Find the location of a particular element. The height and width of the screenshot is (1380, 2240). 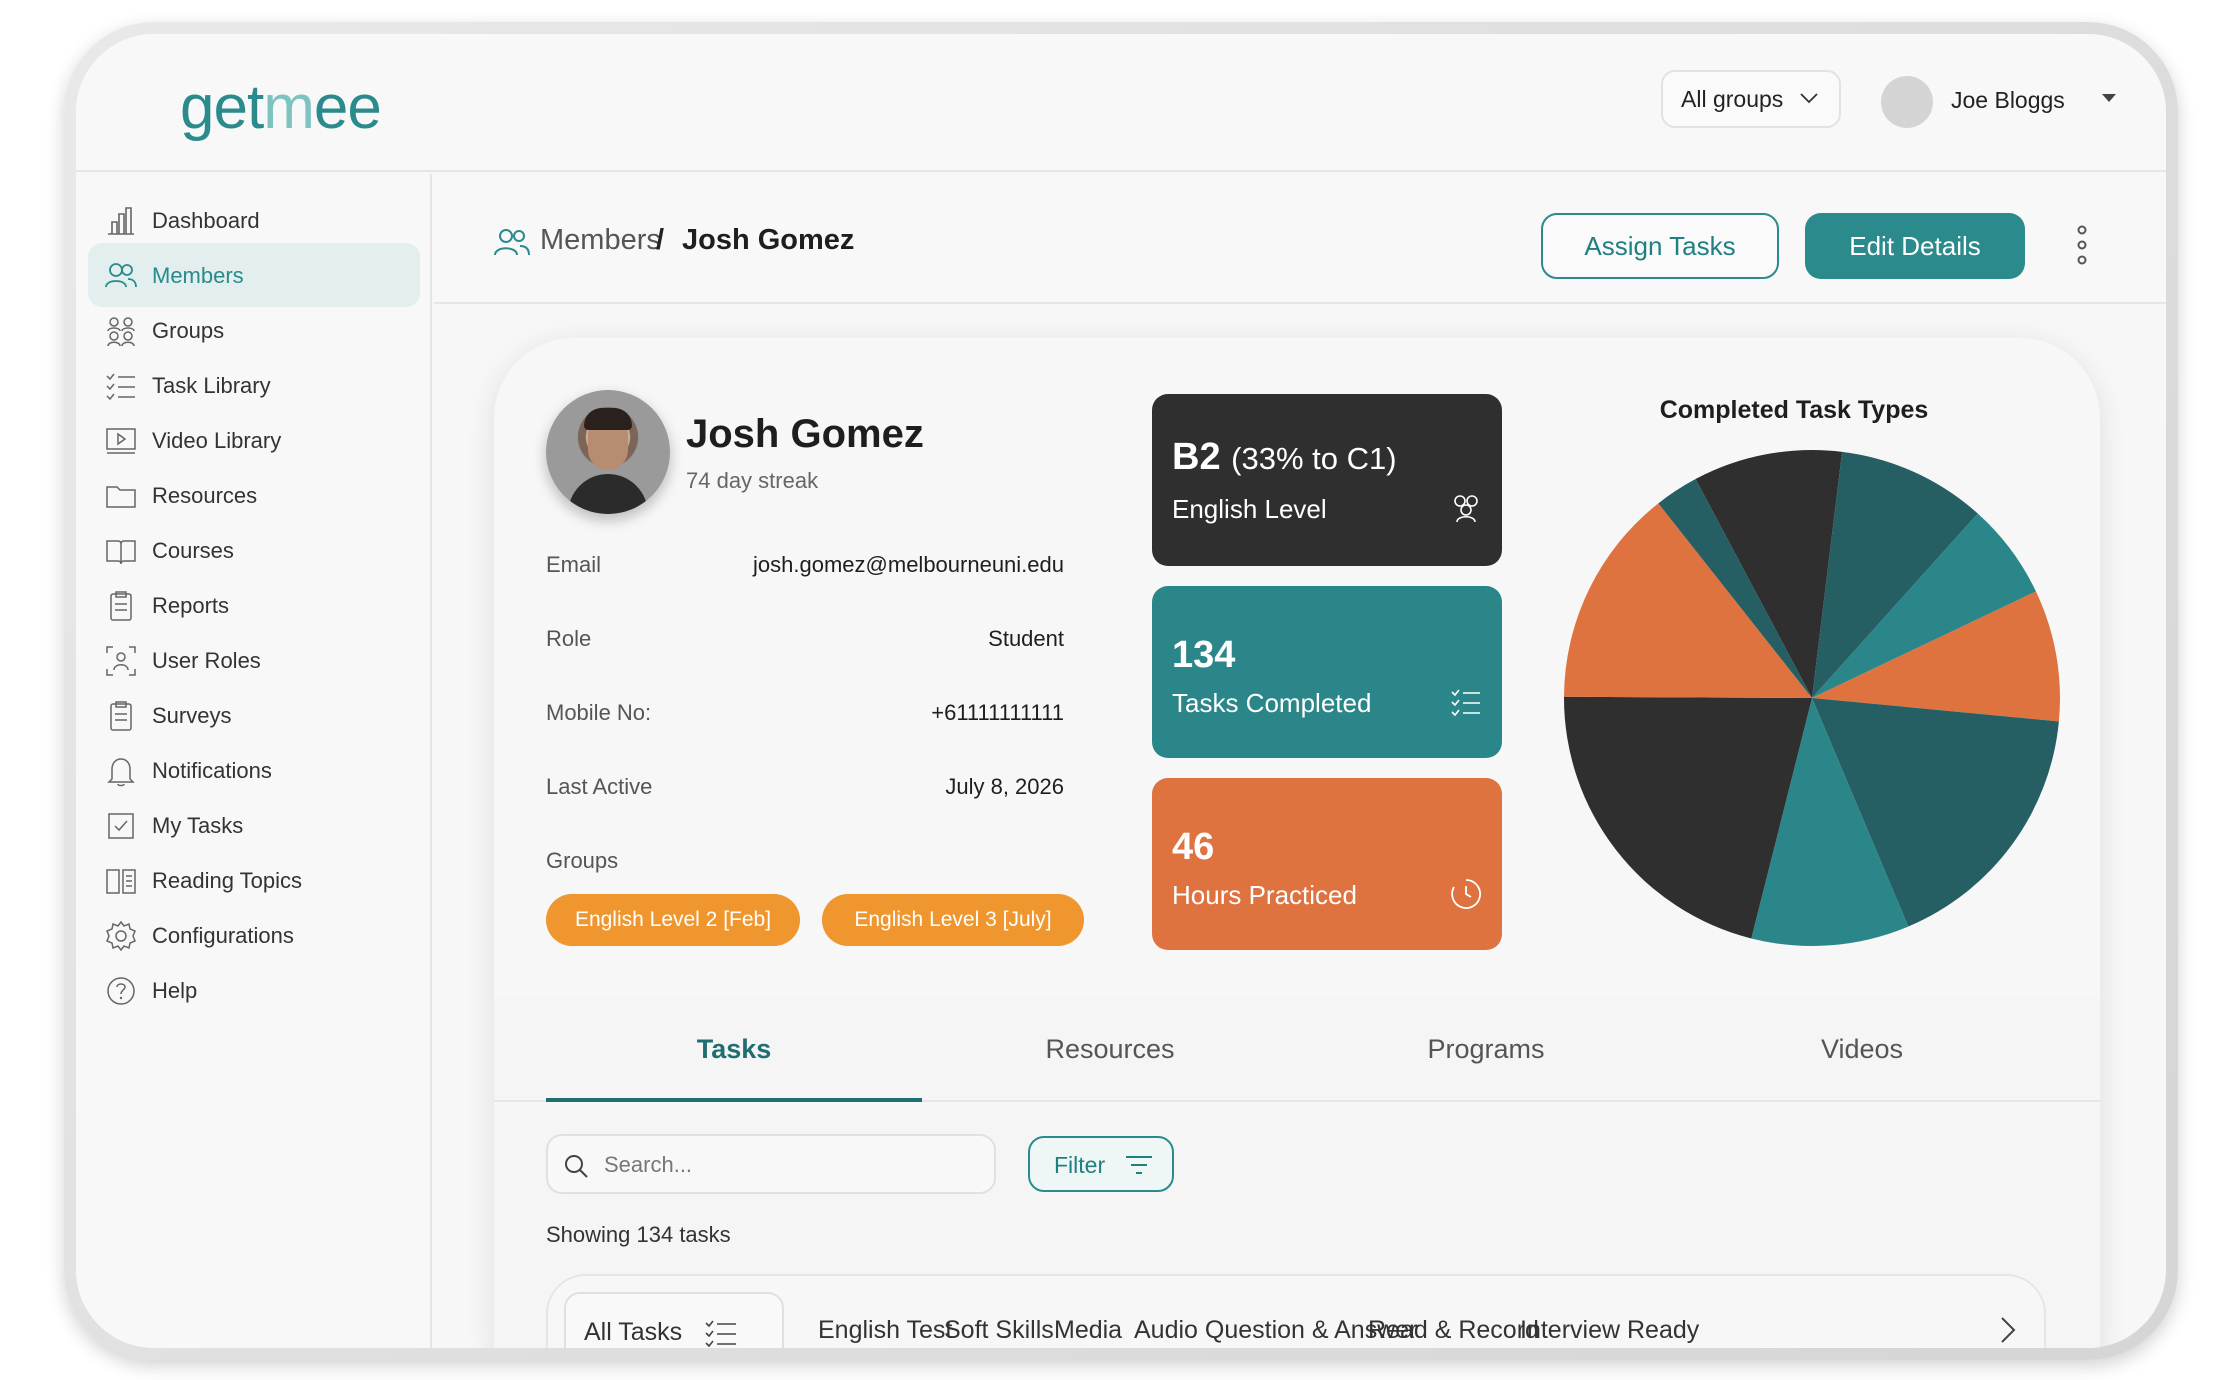

sidebar-item-video-library: Video Library is located at coordinates (254, 440).